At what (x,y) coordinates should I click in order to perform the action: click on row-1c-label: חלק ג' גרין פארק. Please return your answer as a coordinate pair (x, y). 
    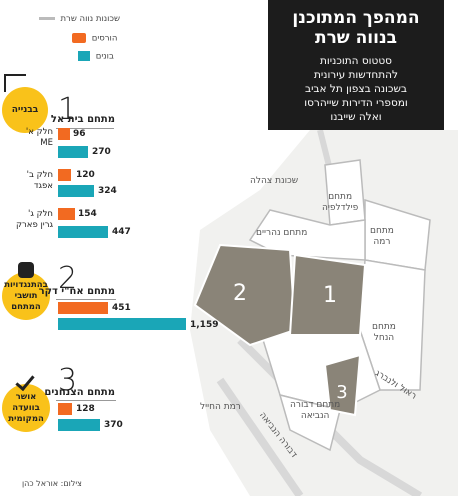
    Looking at the image, I should click on (34, 219).